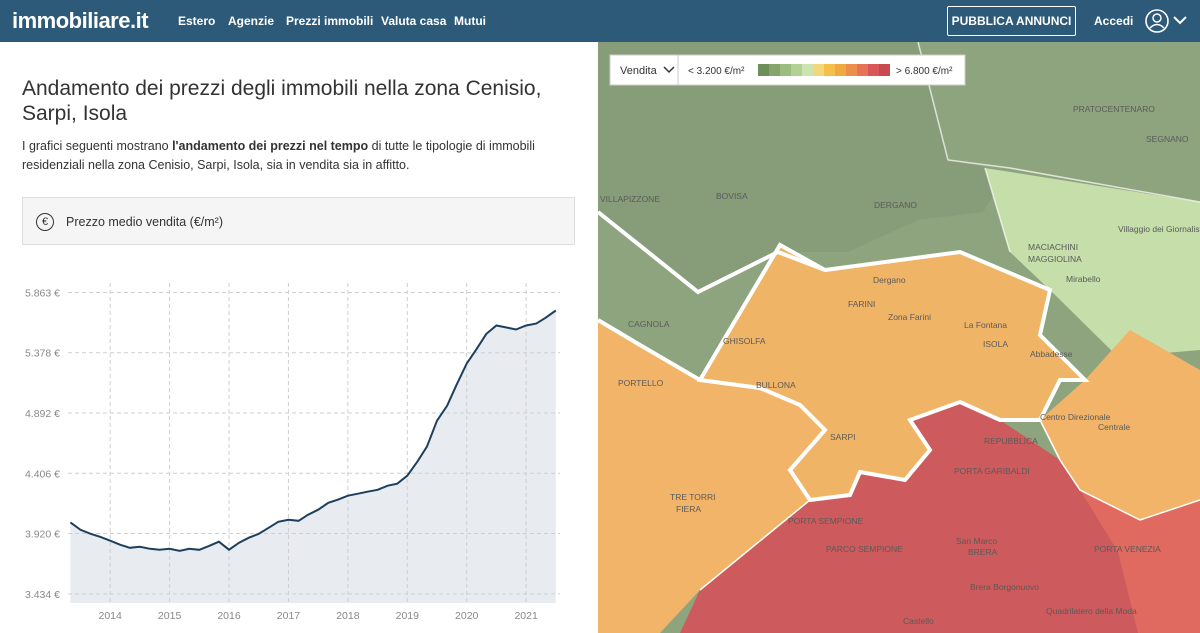 The width and height of the screenshot is (1200, 633). I want to click on user-icon, so click(1157, 21).